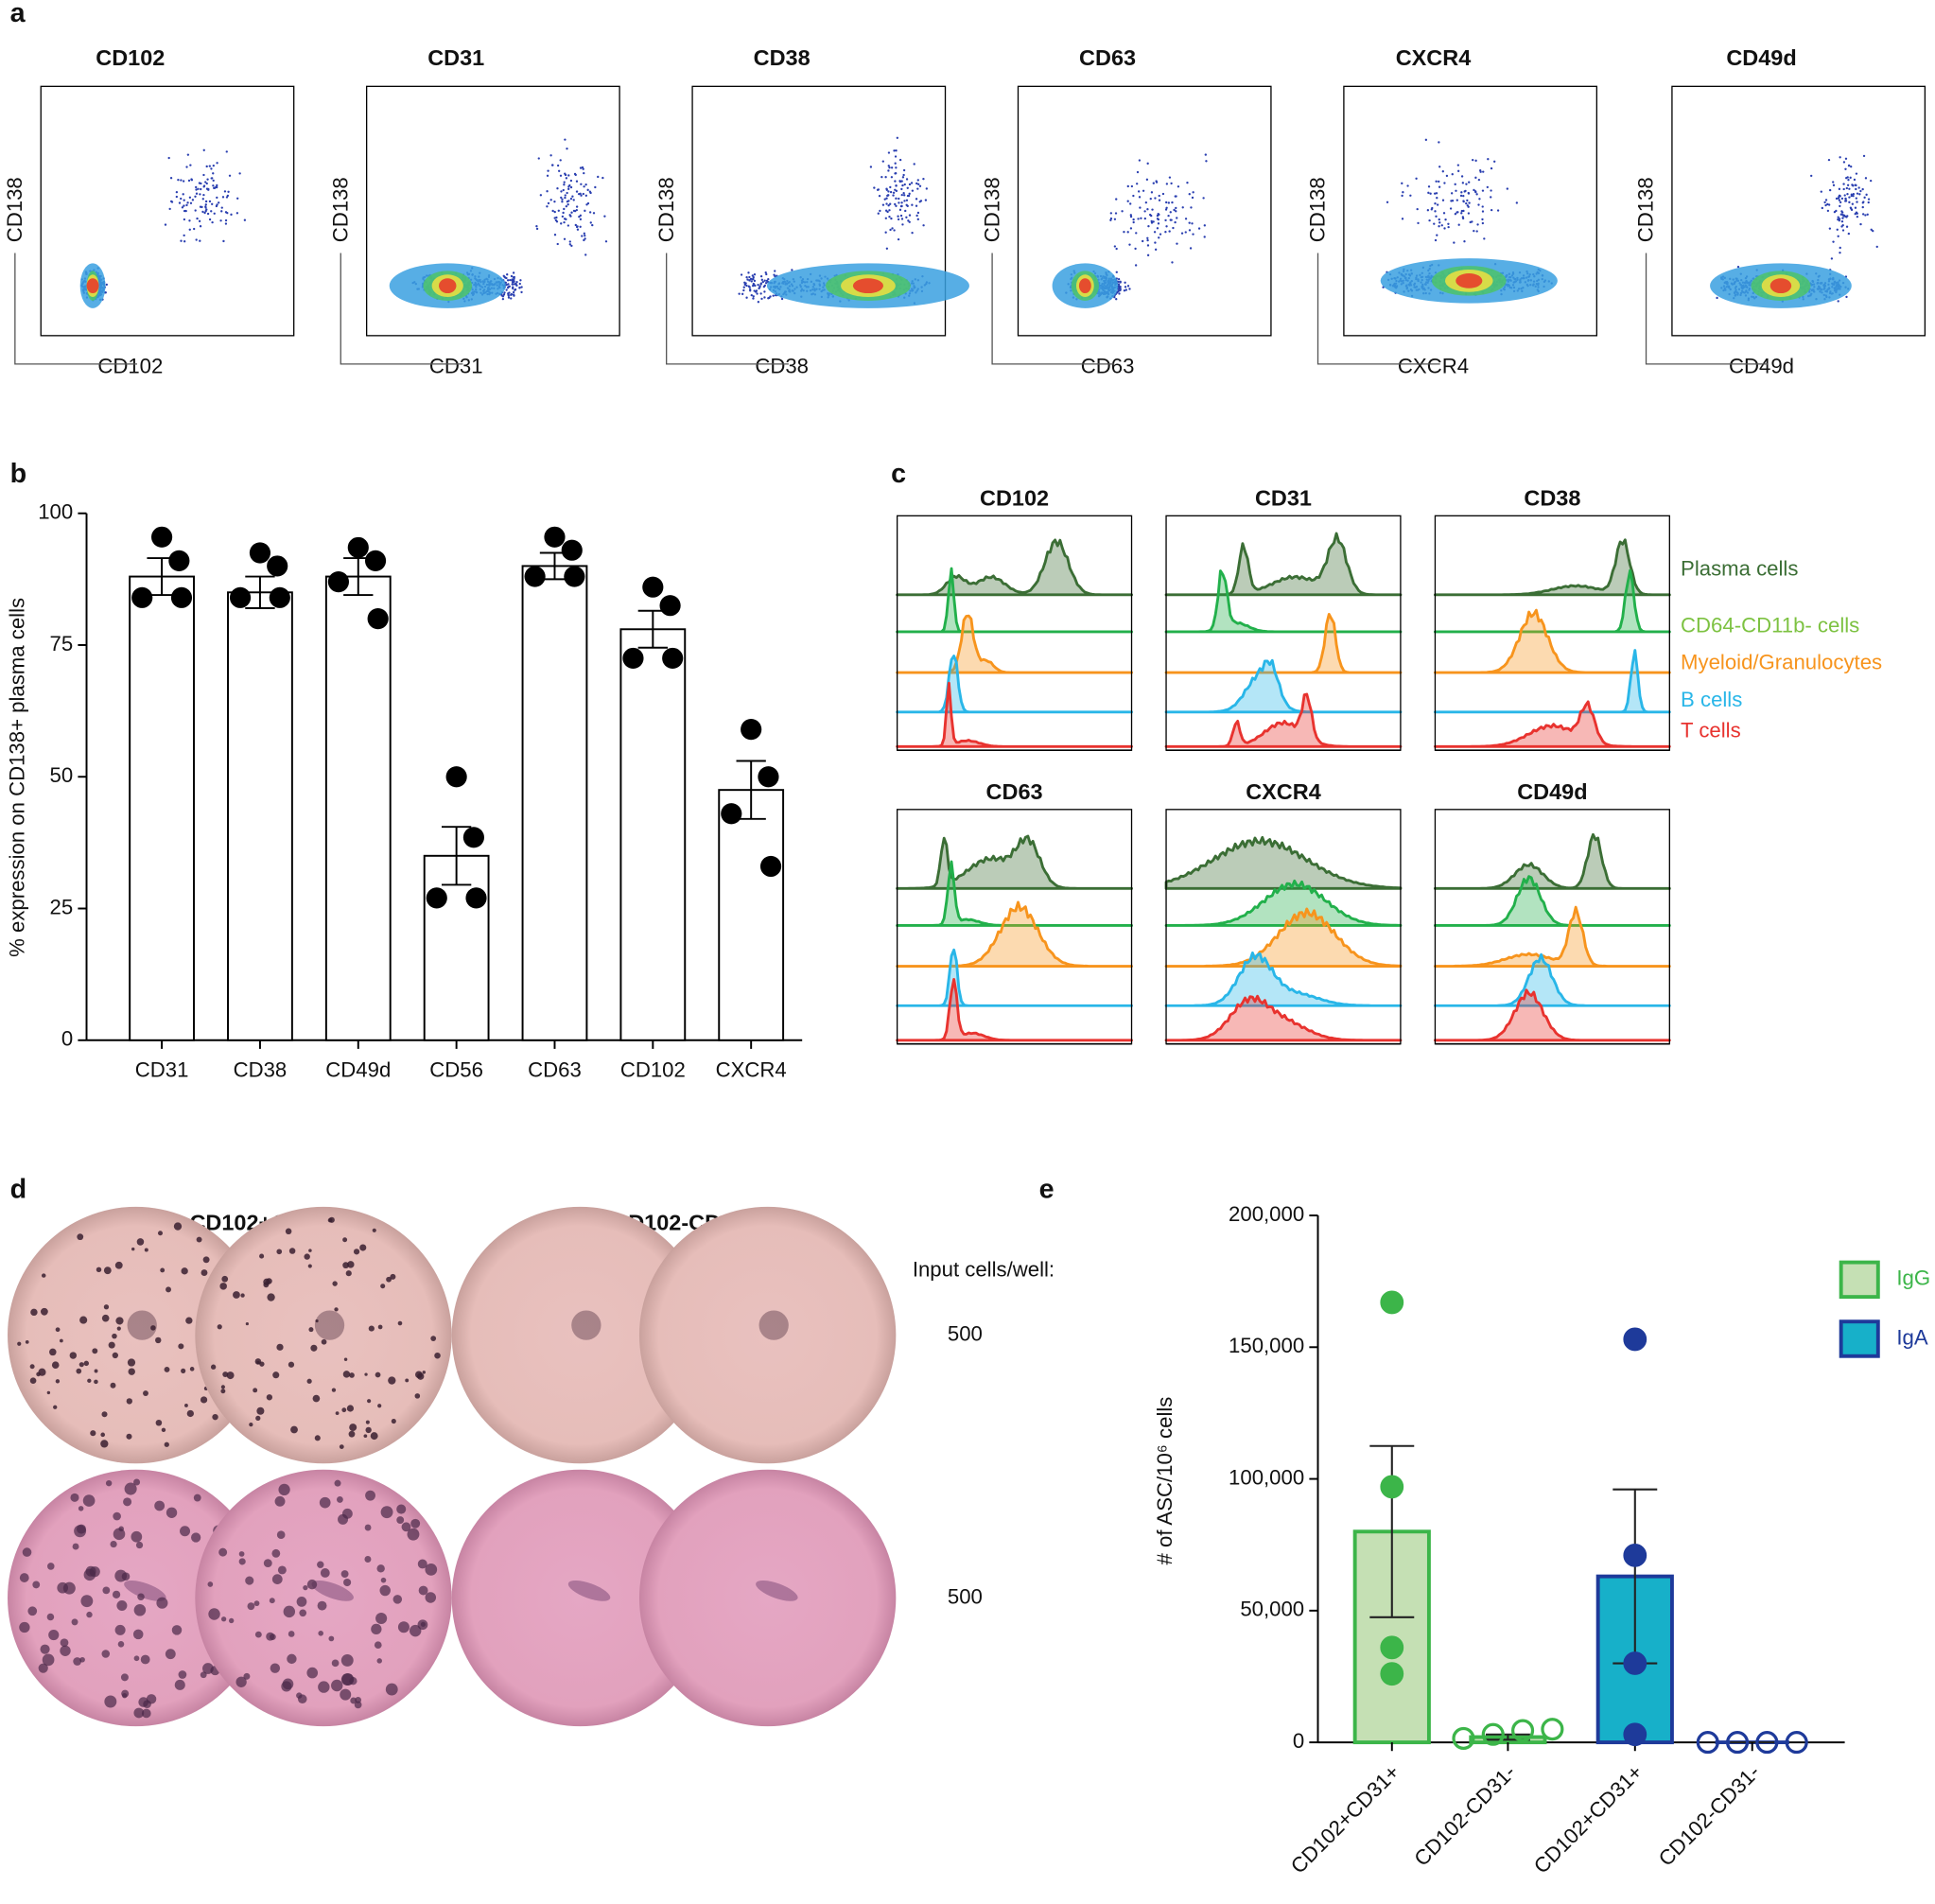  Describe the element at coordinates (586, 1325) in the screenshot. I see `well-center` at that location.